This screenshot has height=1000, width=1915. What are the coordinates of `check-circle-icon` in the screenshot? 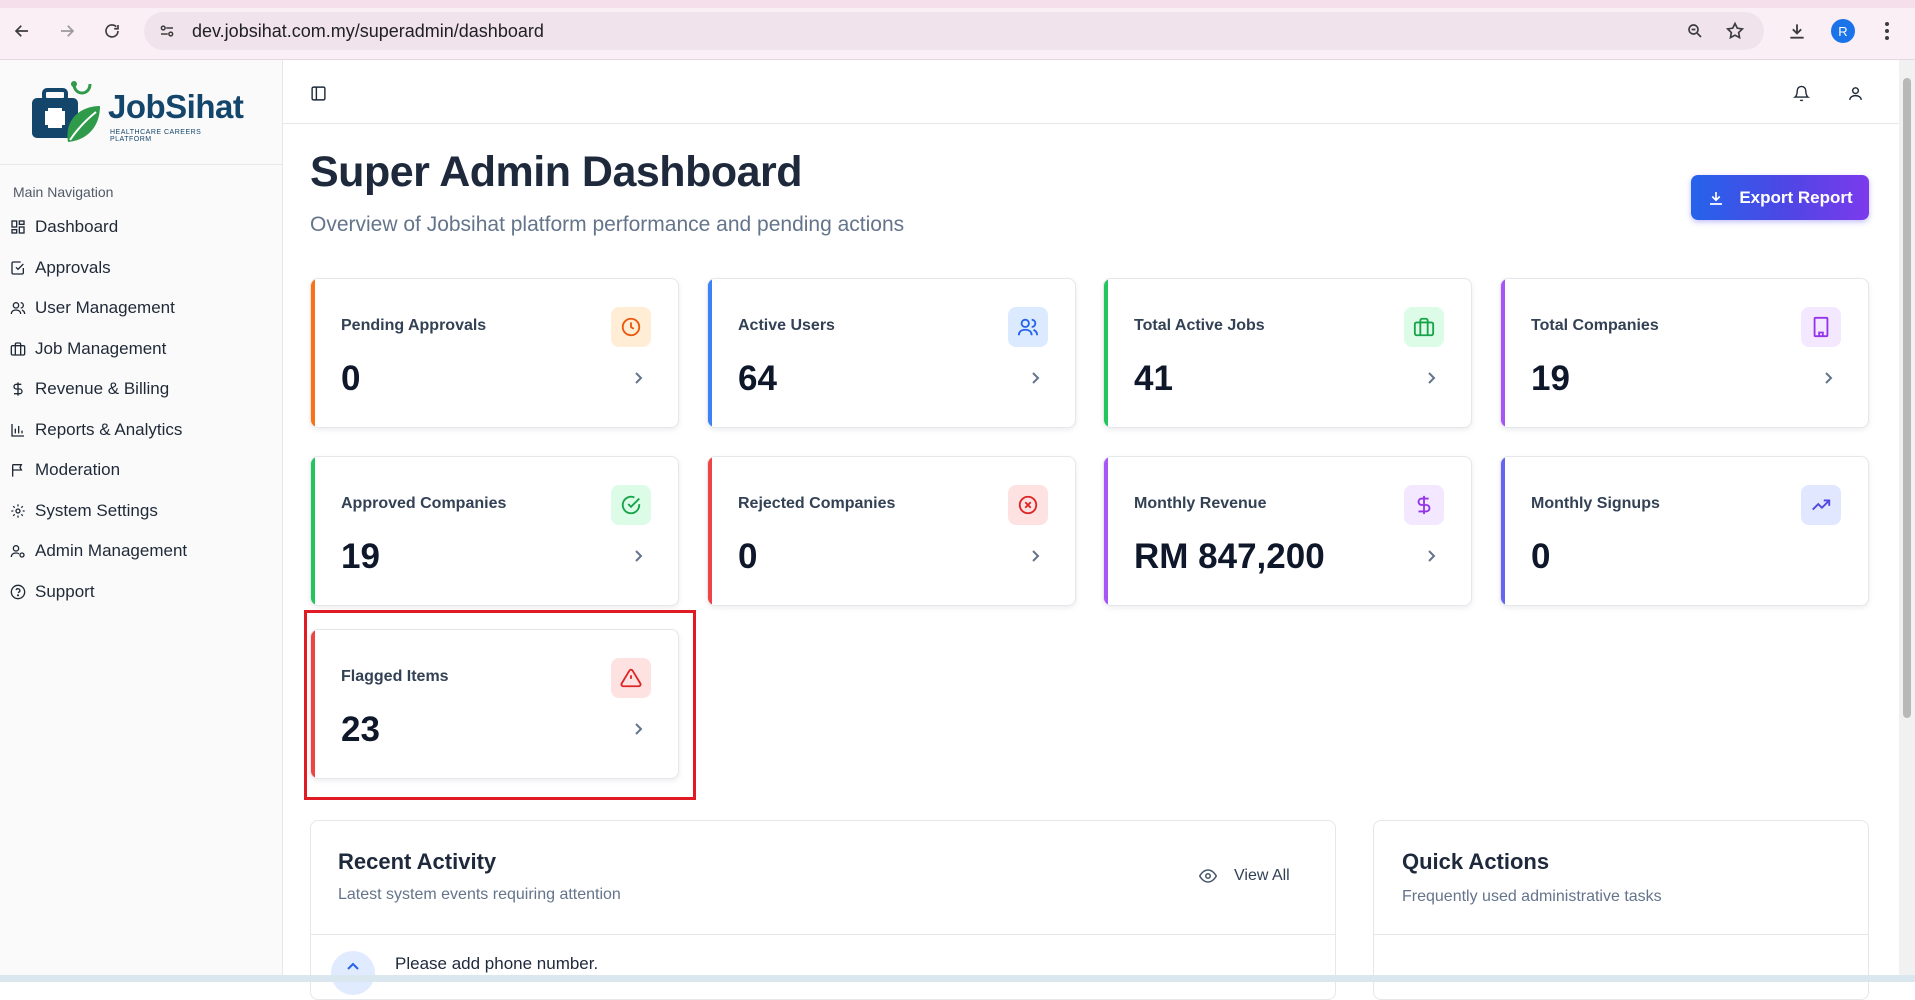 It's located at (631, 505).